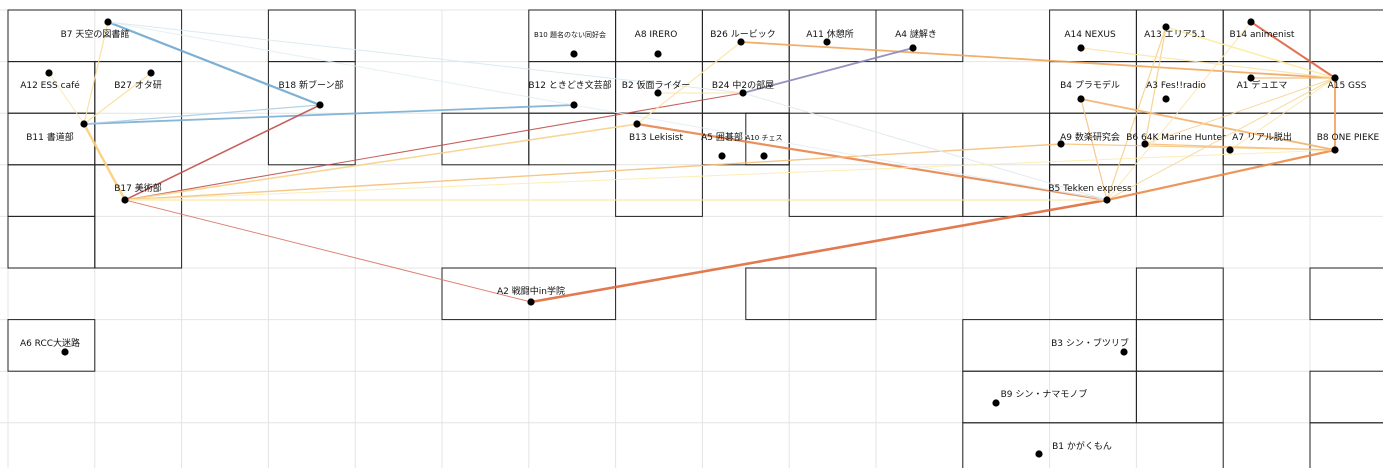  I want to click on node-b18, so click(320, 105).